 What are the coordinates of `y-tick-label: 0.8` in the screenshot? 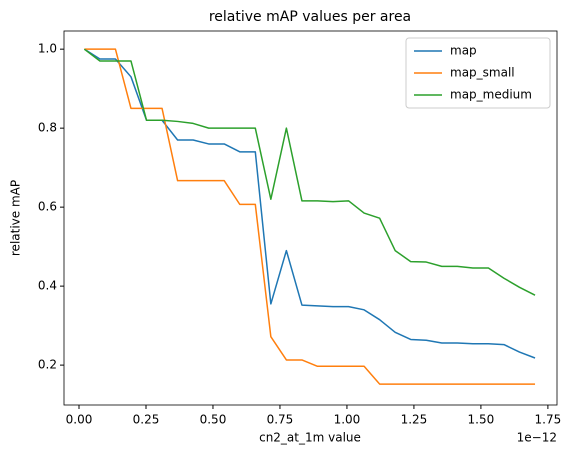 It's located at (47, 128).